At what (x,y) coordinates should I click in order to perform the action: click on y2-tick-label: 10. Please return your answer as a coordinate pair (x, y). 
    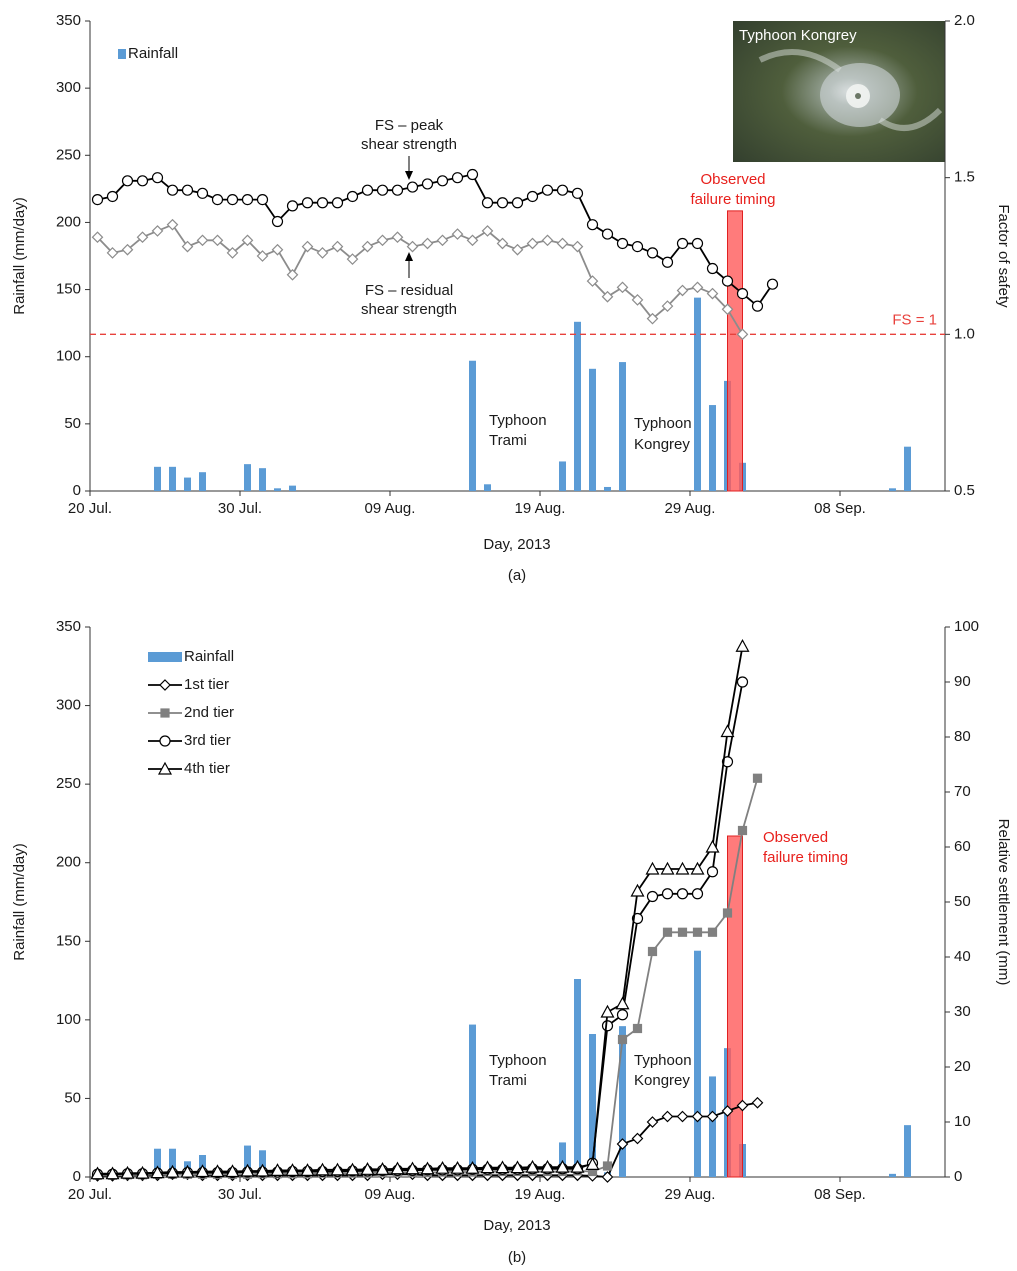
    Looking at the image, I should click on (962, 1121).